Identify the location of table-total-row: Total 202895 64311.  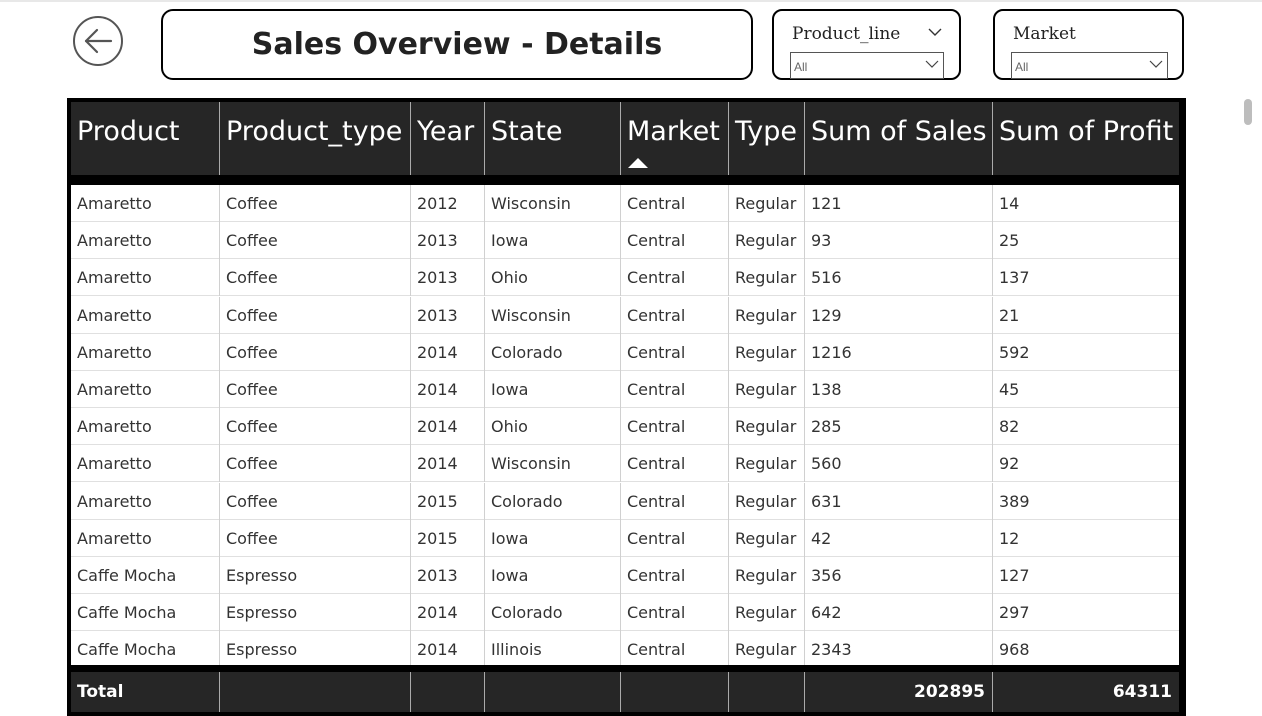
(625, 692).